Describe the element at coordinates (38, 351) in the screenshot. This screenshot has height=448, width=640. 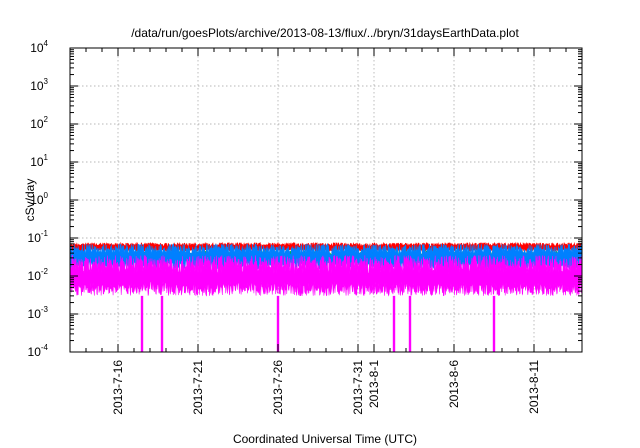
I see `y-tick-label: 10⁻⁴` at that location.